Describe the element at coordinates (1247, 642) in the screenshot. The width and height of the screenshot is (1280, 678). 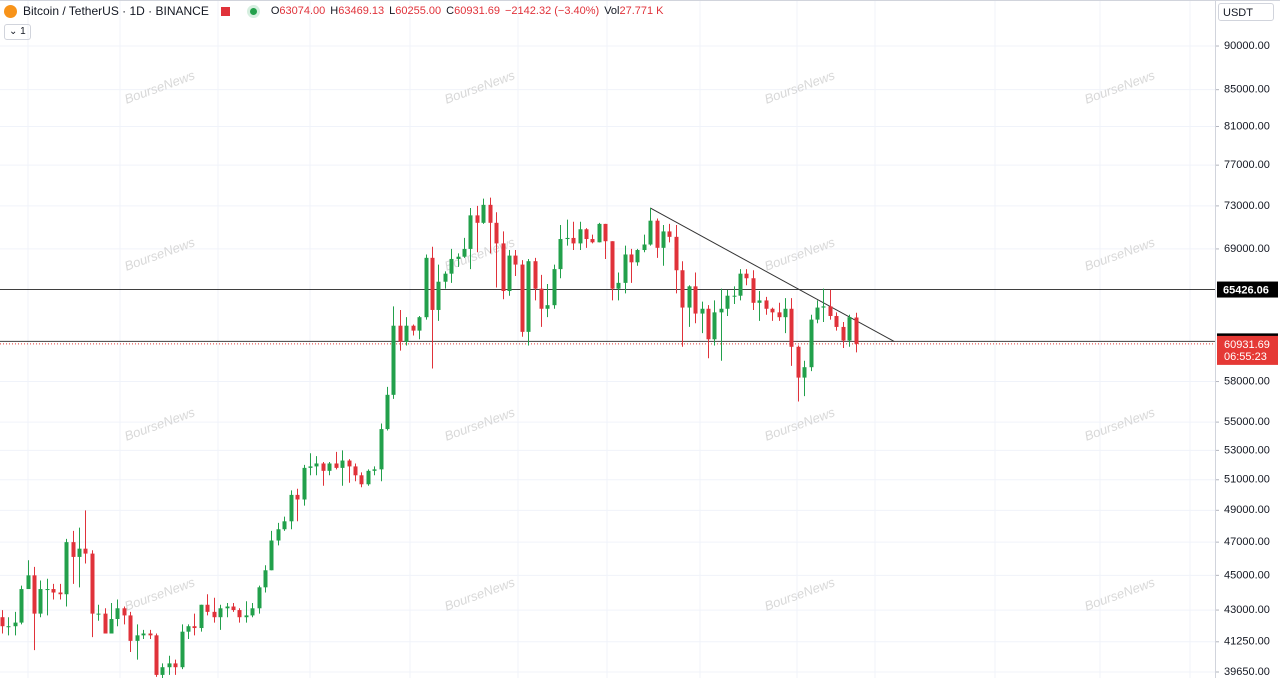
I see `y-tick-label: 41250.00` at that location.